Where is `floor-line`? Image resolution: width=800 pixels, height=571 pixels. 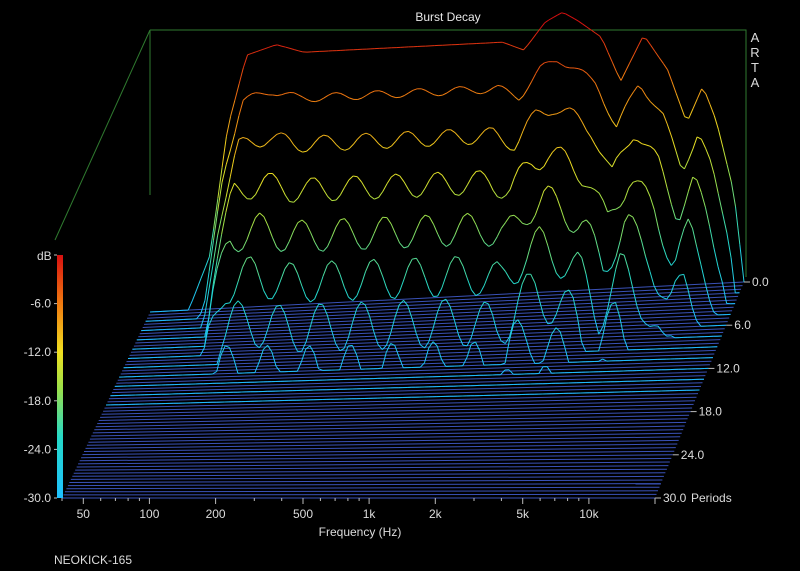
floor-line is located at coordinates (400, 404).